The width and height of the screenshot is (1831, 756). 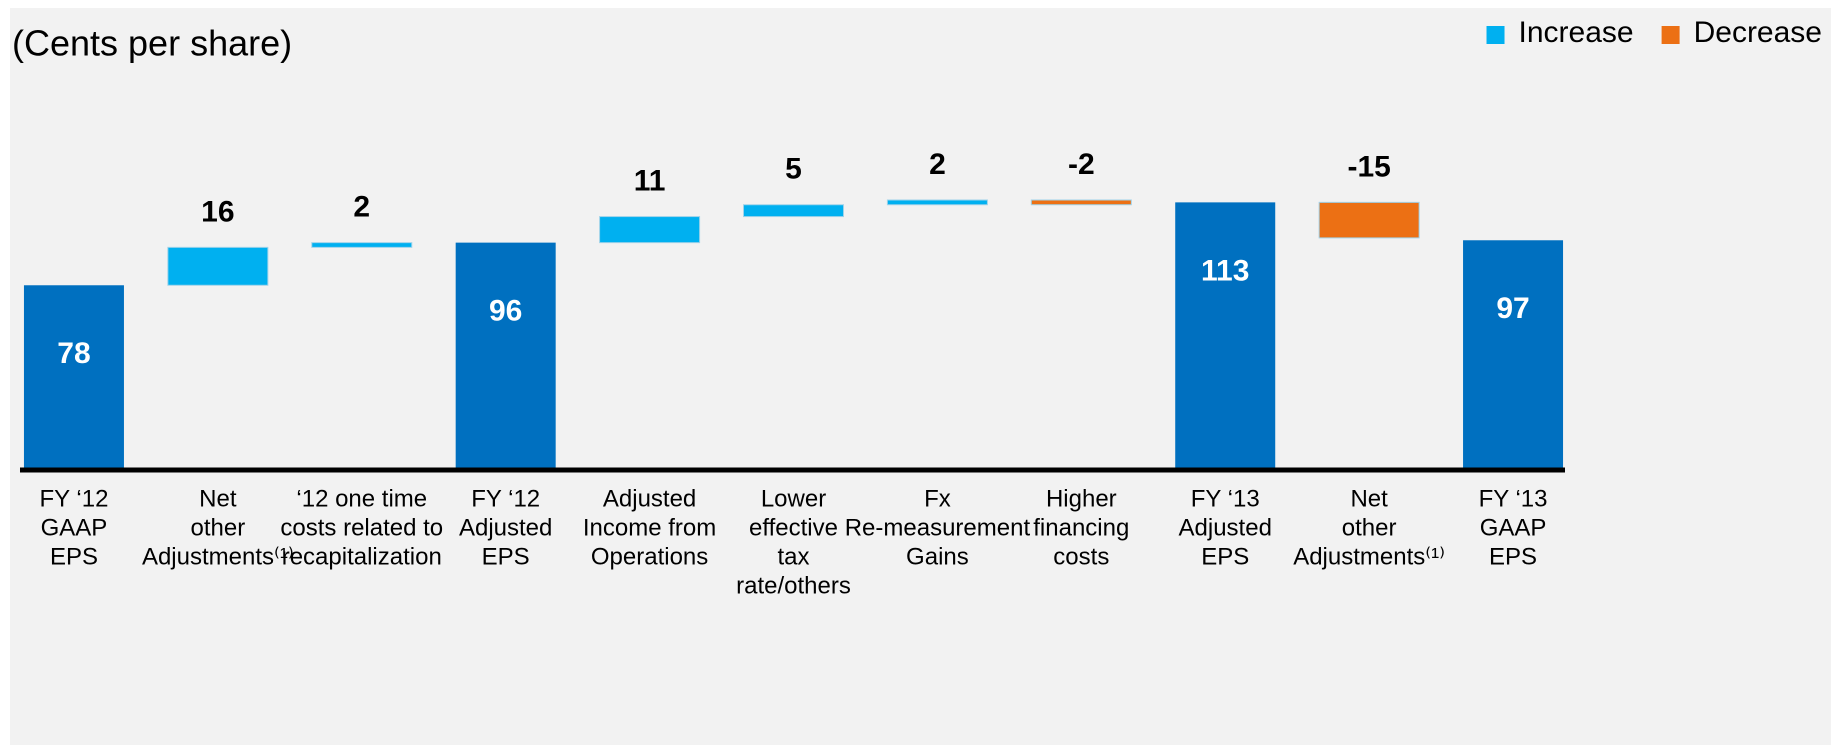 I want to click on value-label: -15, so click(x=1368, y=166).